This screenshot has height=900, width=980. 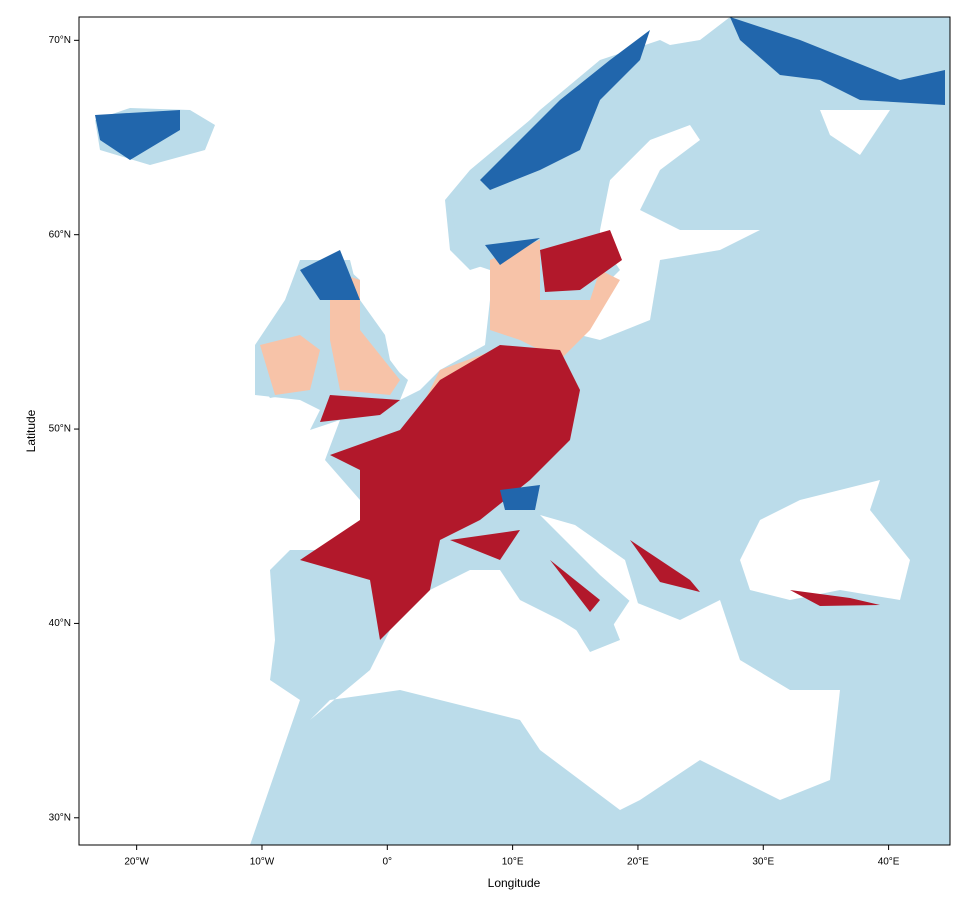 I want to click on x-tick-label: 20°W, so click(x=136, y=862).